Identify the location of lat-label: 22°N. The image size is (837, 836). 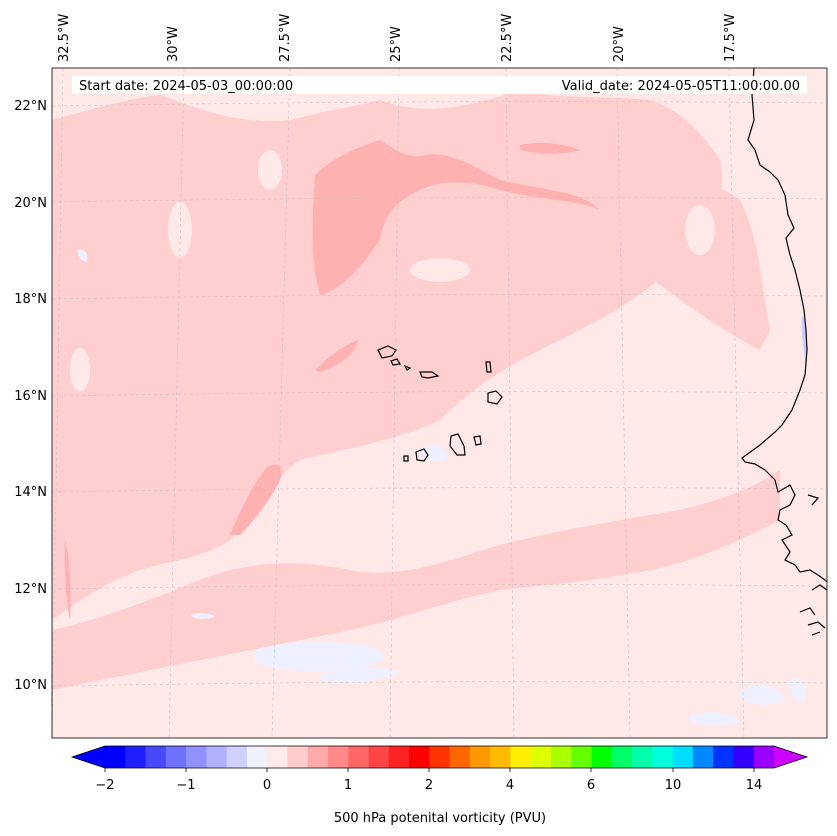
(30, 106).